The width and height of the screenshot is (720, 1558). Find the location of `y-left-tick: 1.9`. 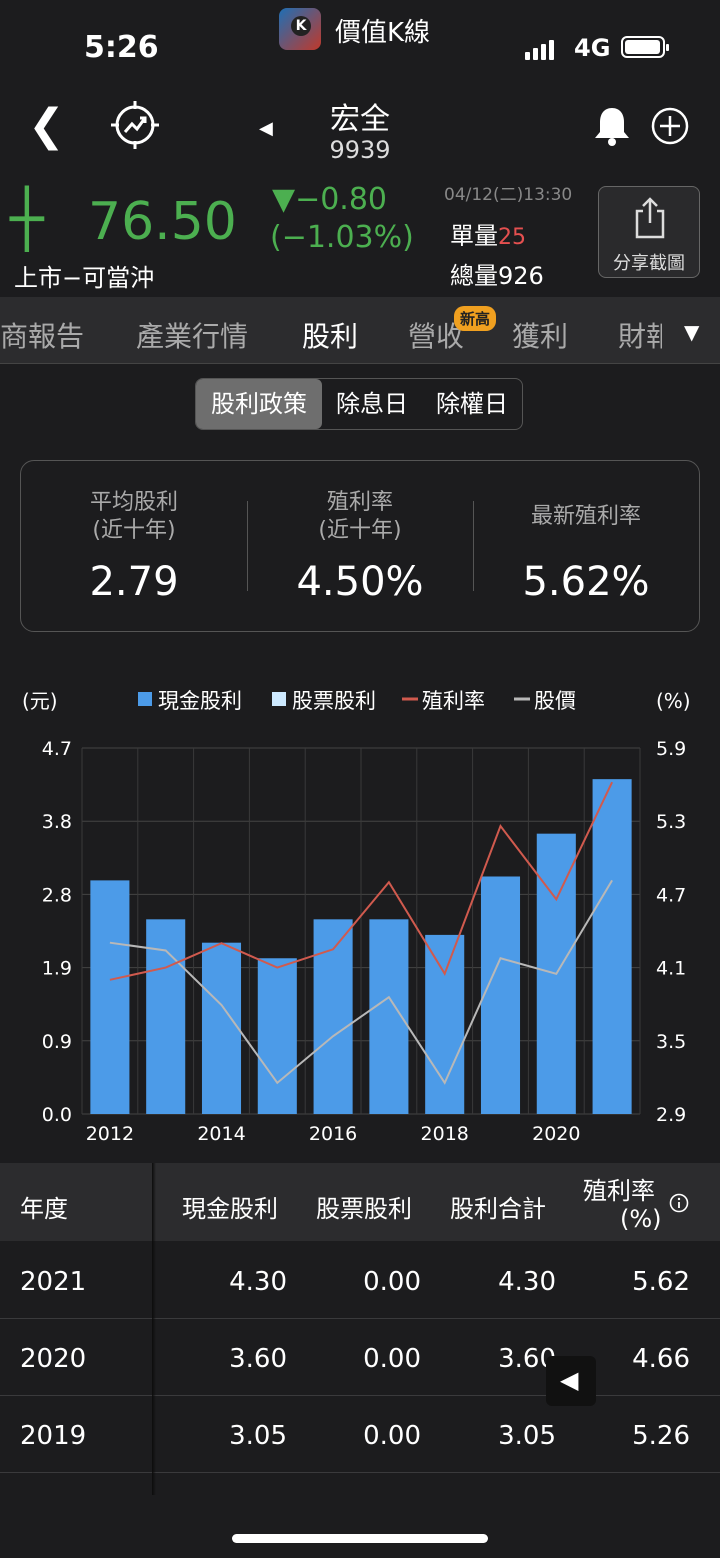

y-left-tick: 1.9 is located at coordinates (57, 969).